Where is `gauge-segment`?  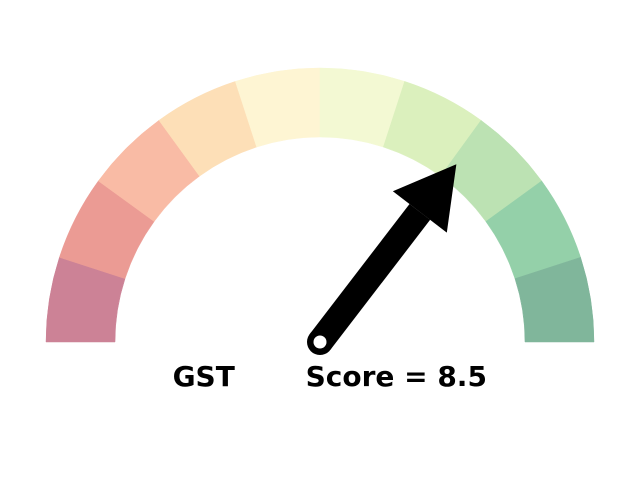
gauge-segment is located at coordinates (554, 300).